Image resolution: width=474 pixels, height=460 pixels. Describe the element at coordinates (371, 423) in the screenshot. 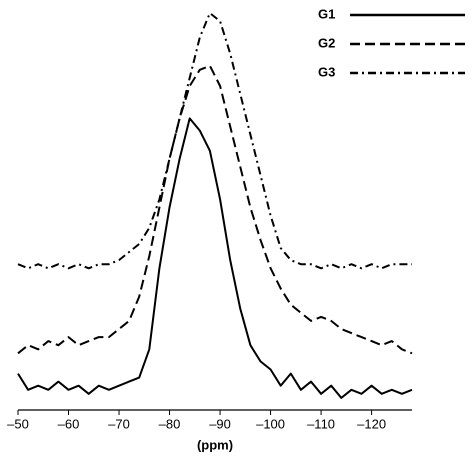

I see `x-tick-label: –120` at that location.